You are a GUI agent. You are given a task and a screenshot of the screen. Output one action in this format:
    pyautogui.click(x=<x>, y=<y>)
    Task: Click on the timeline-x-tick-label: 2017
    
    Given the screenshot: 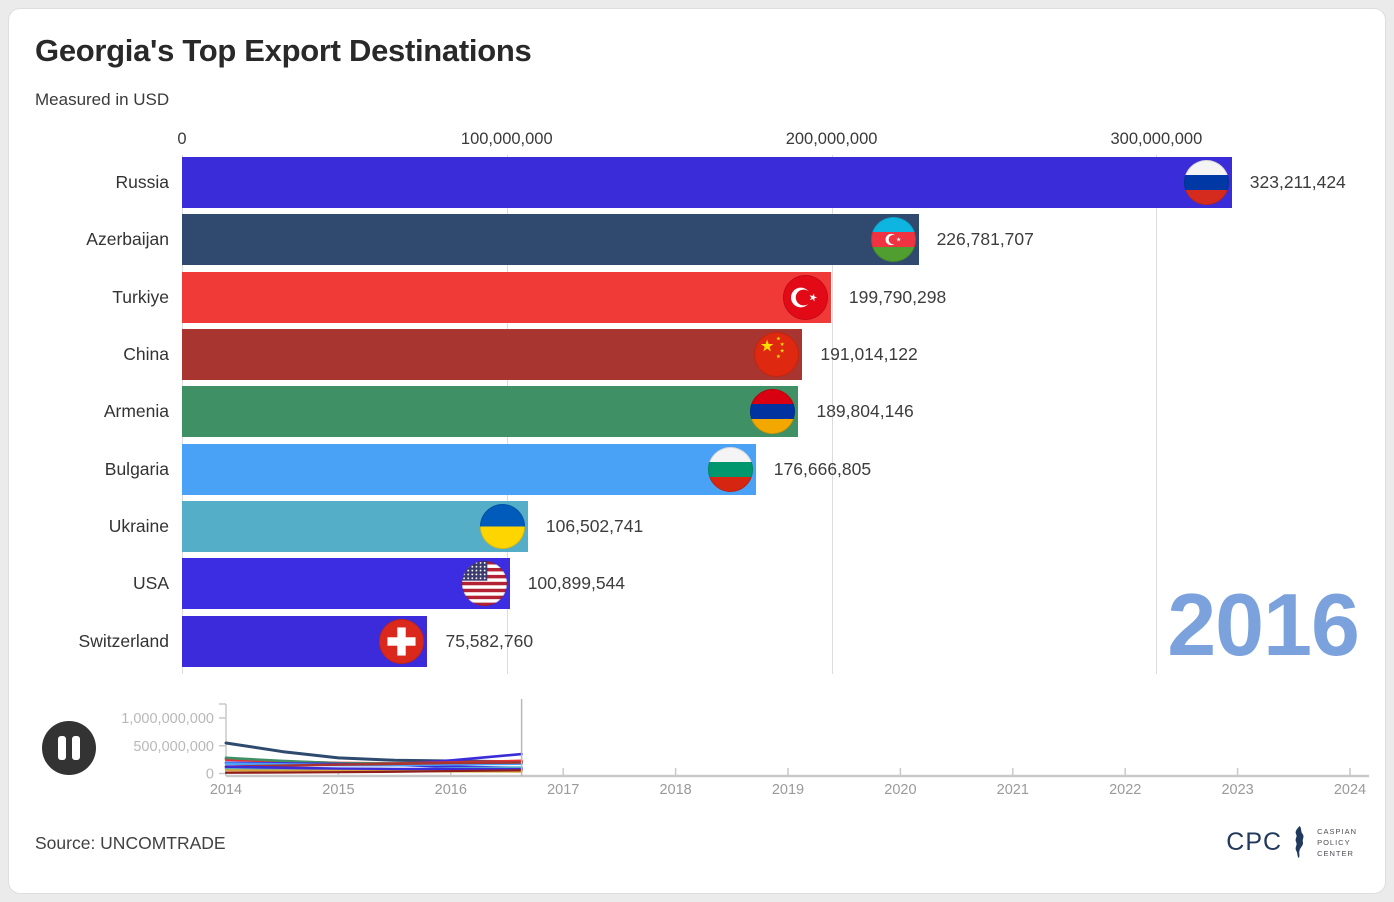 What is the action you would take?
    pyautogui.click(x=563, y=790)
    